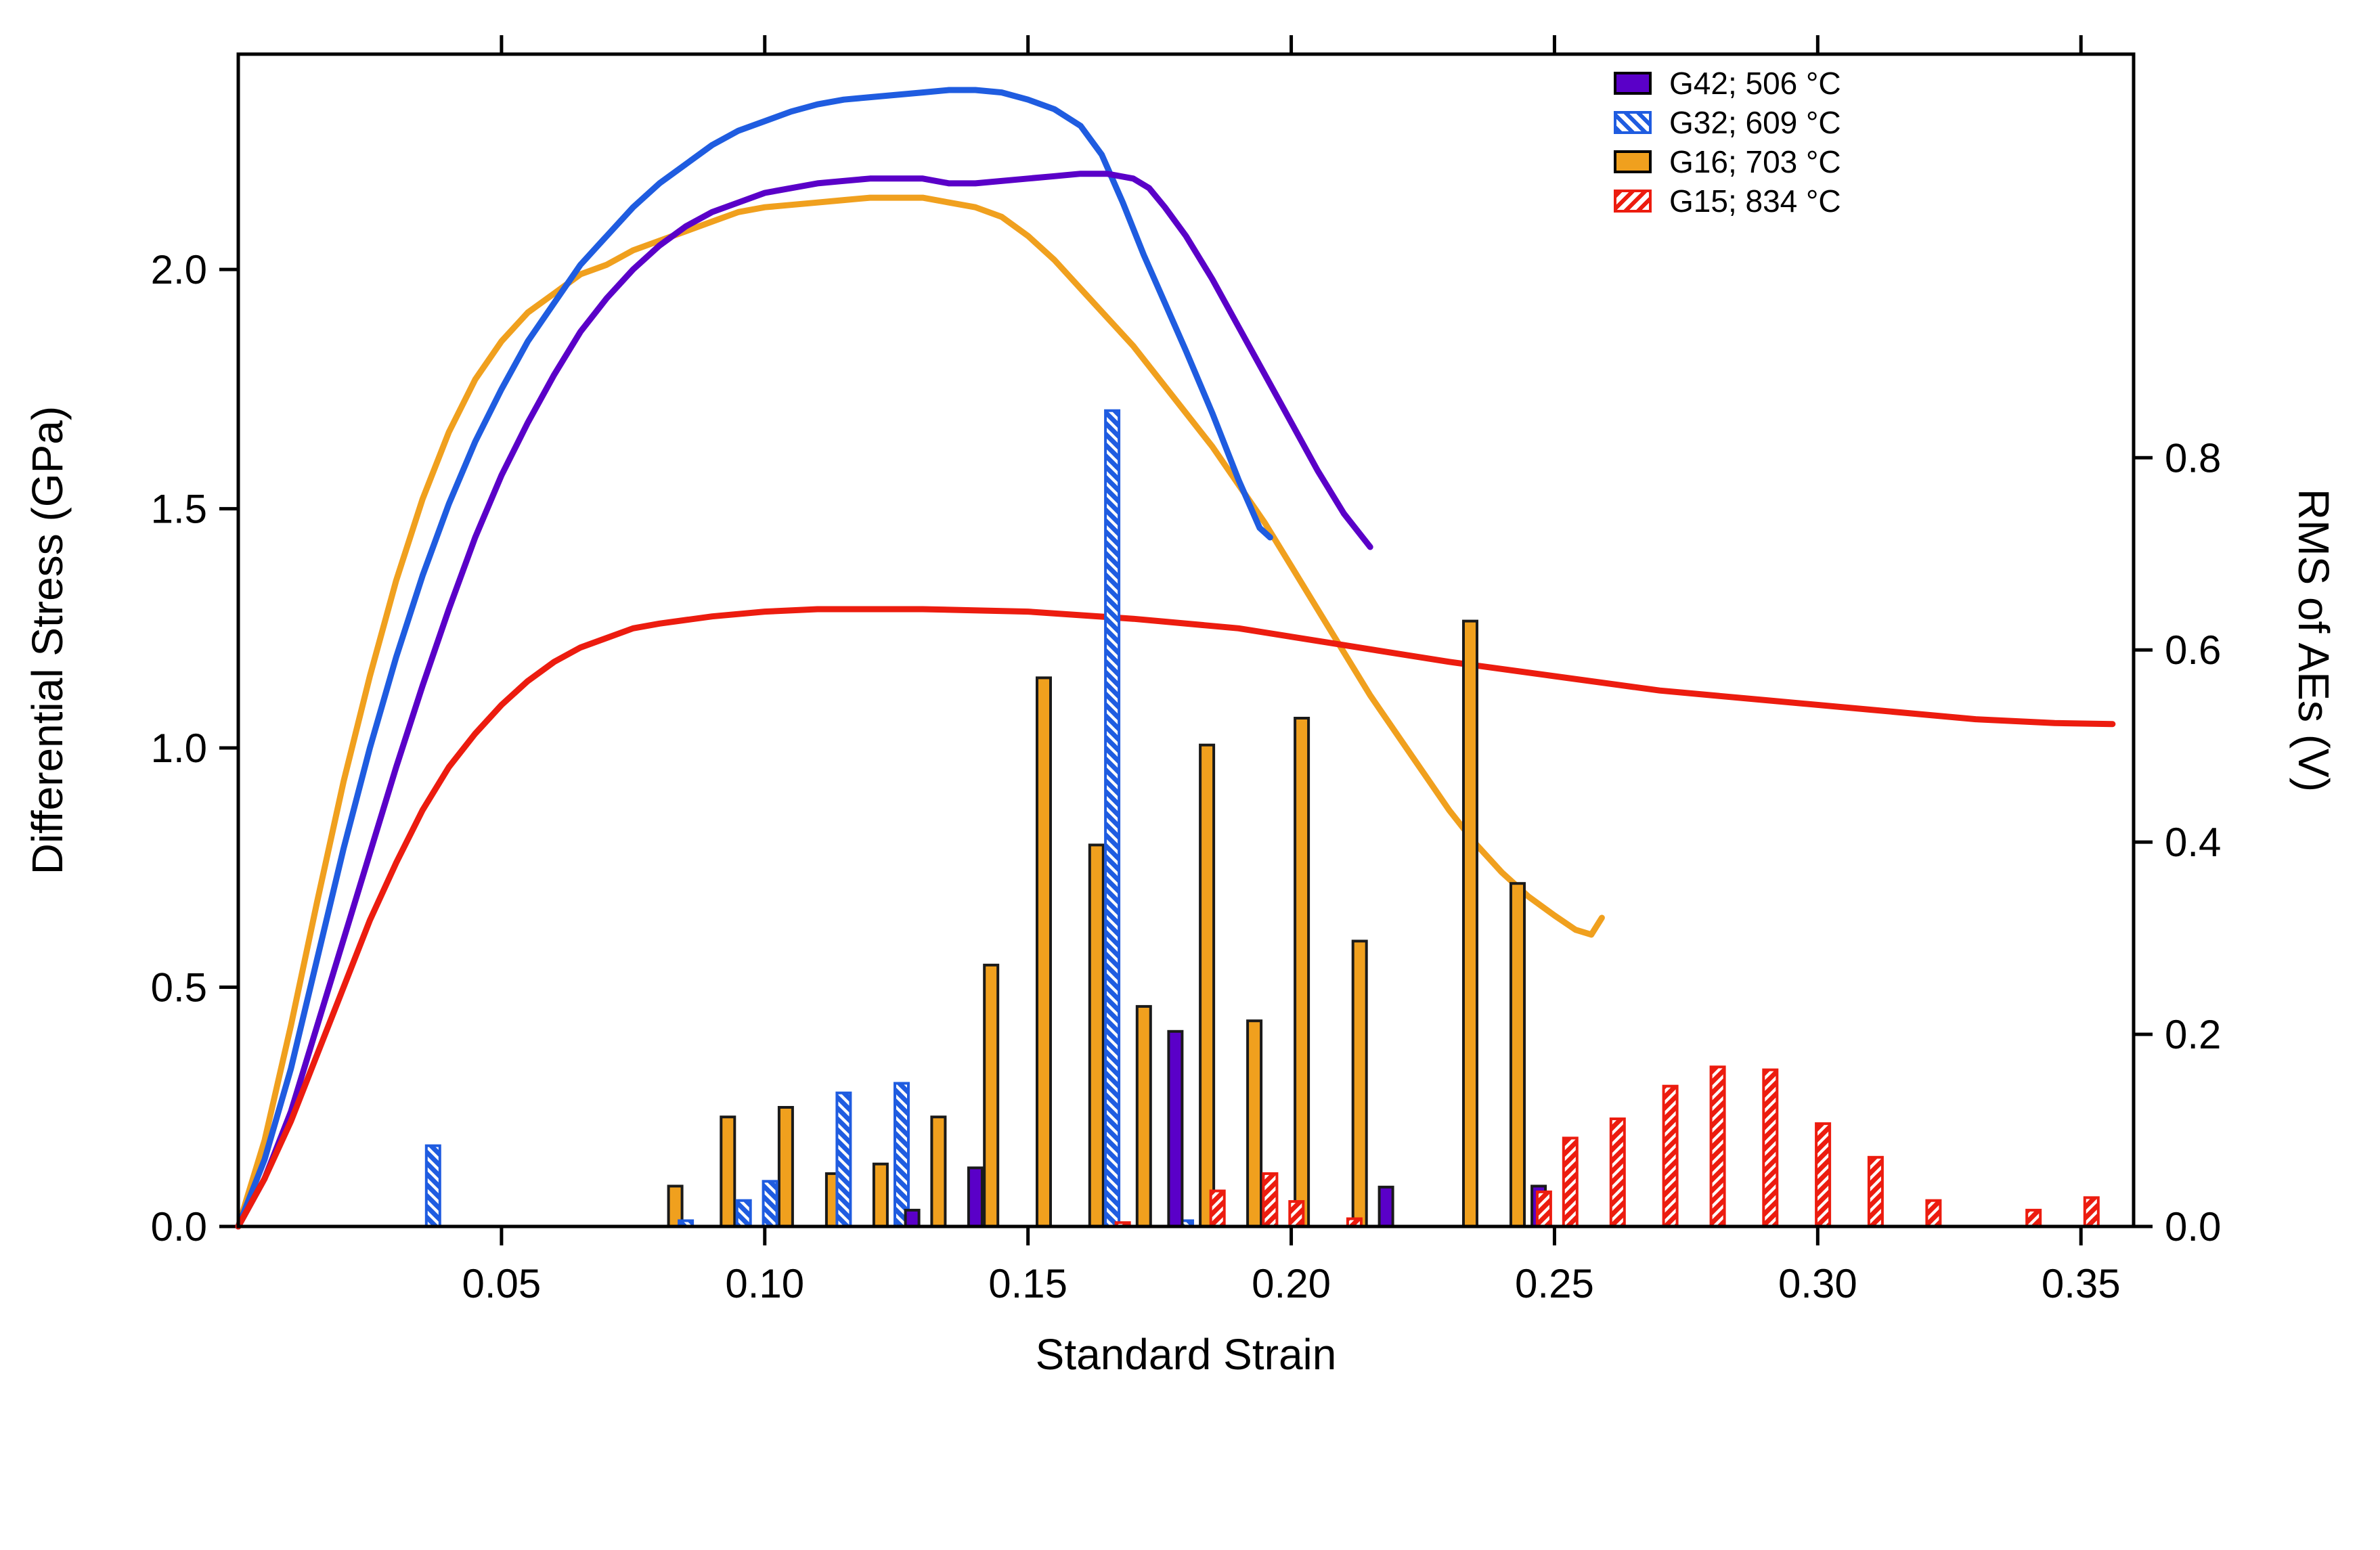  Describe the element at coordinates (1291, 1284) in the screenshot. I see `x-tick-label: 0.20` at that location.